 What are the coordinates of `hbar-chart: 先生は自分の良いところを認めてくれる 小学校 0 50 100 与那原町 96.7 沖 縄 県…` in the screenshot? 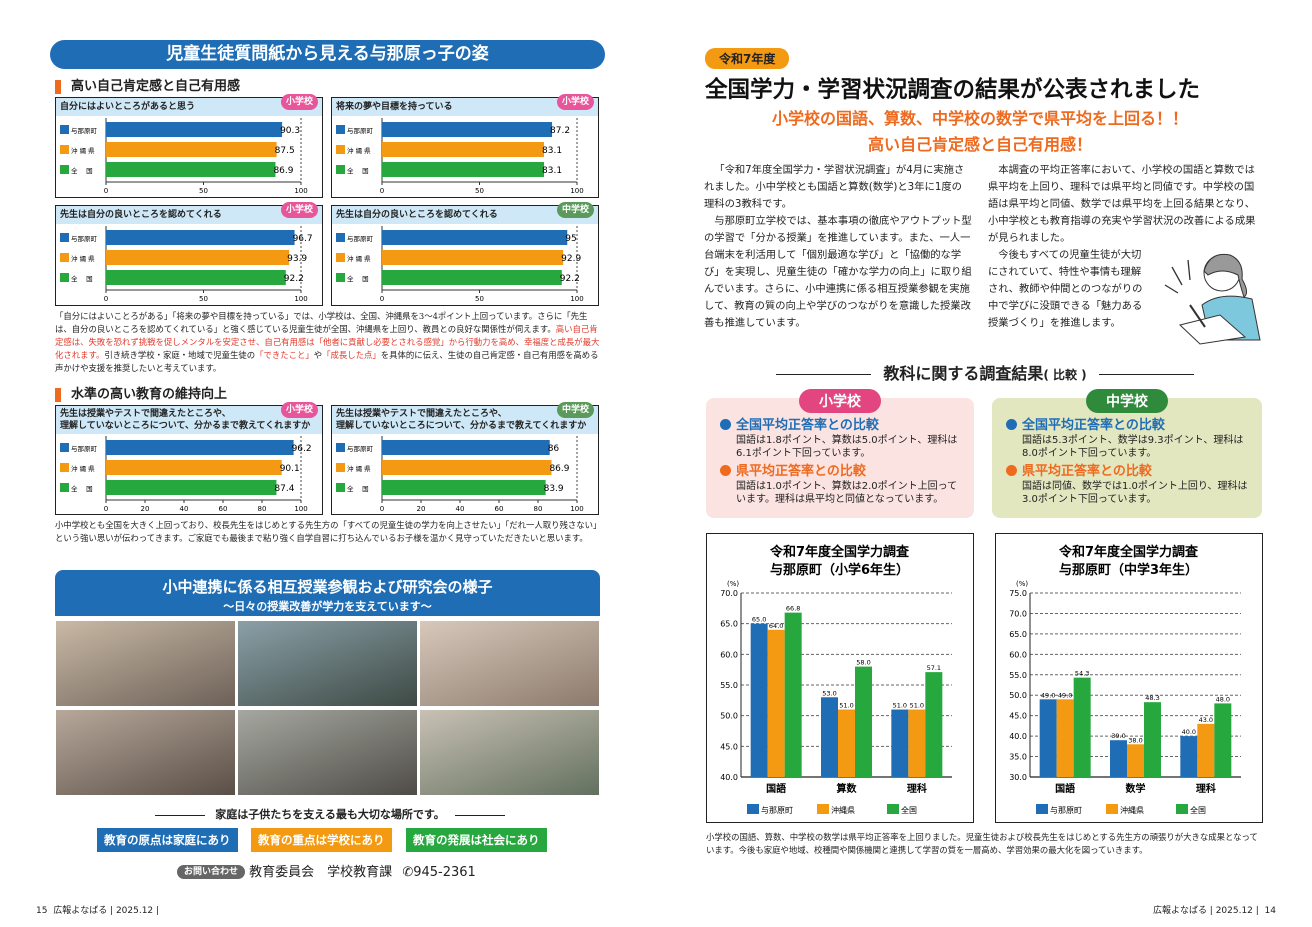 It's located at (189, 254).